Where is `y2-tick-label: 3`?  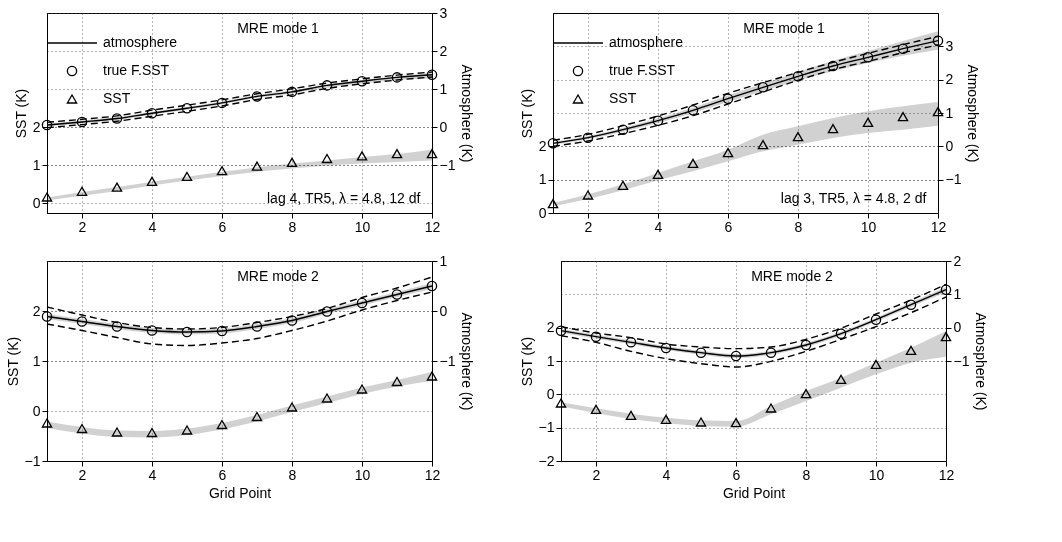
y2-tick-label: 3 is located at coordinates (443, 12).